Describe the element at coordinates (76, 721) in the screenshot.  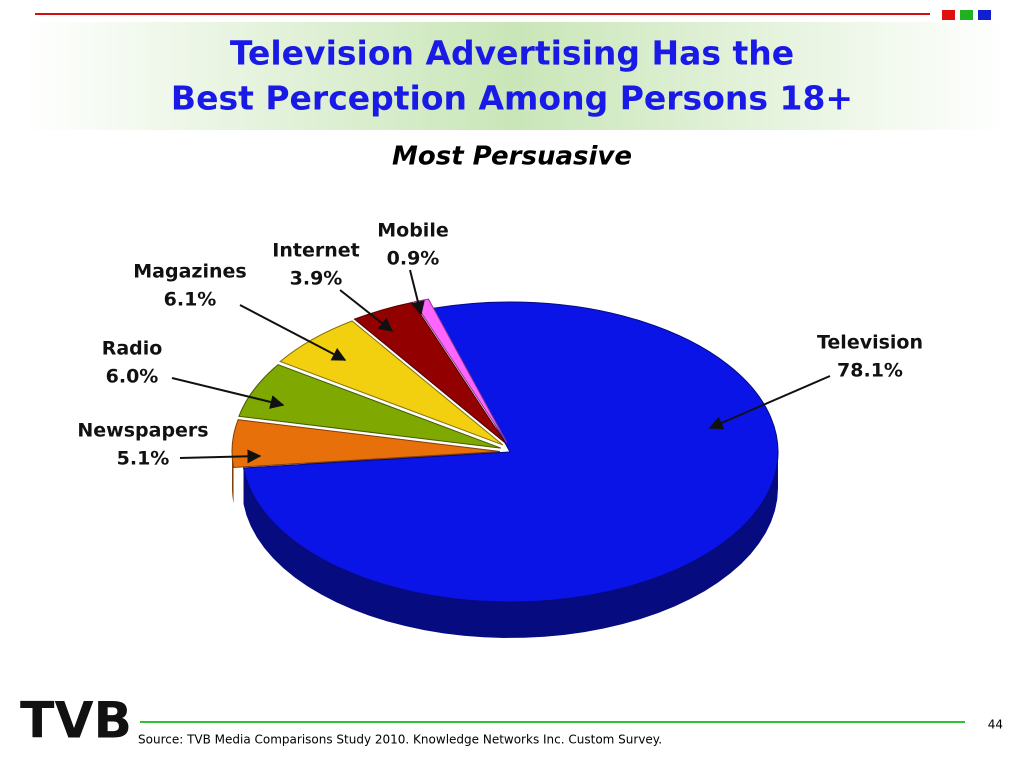
I see `logo: TVB` at that location.